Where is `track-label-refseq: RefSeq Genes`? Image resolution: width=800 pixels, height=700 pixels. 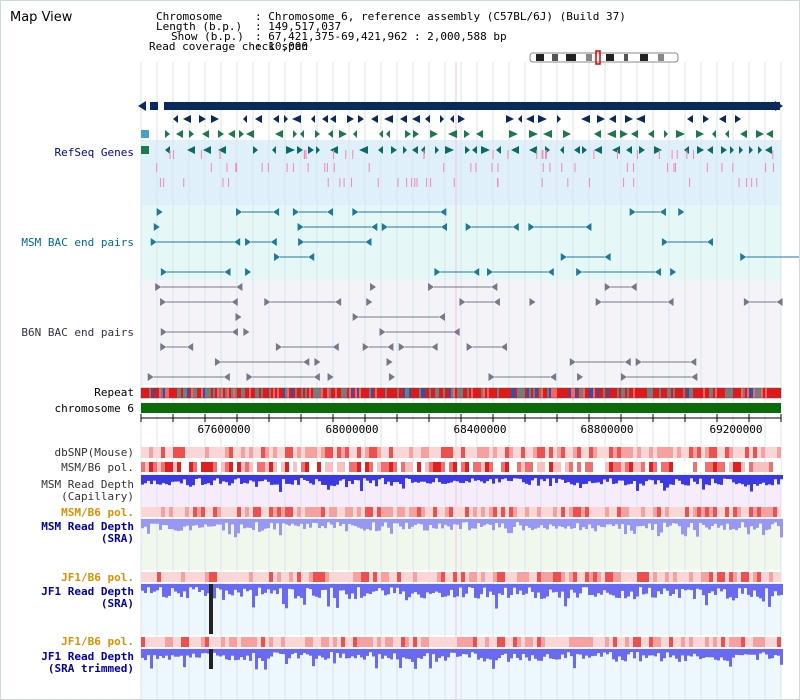 track-label-refseq: RefSeq Genes is located at coordinates (94, 152).